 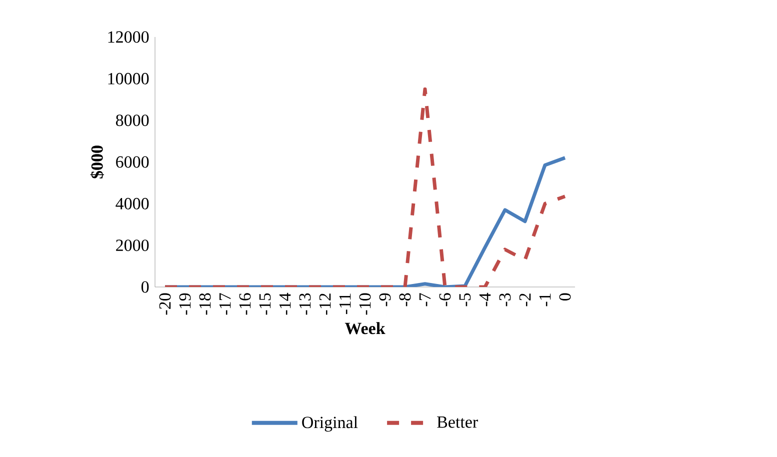 What do you see at coordinates (445, 299) in the screenshot?
I see `x-tick-label: -6` at bounding box center [445, 299].